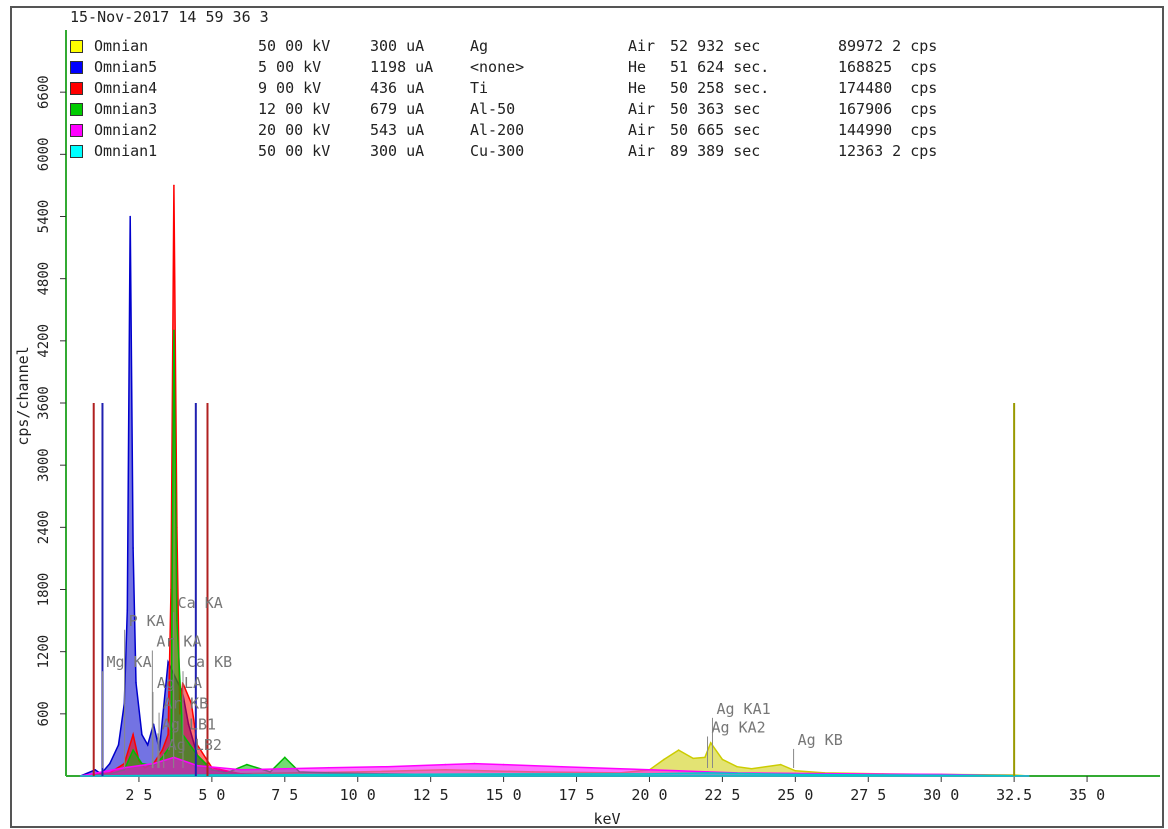  I want to click on legend-ua: 300 uA, so click(397, 151).